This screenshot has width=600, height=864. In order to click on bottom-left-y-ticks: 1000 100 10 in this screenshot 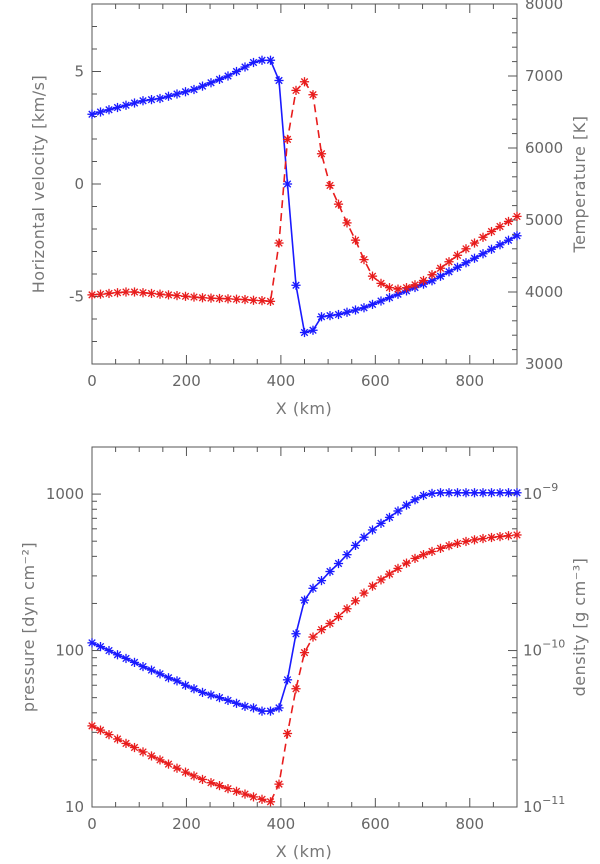, I will do `click(73, 631)`.